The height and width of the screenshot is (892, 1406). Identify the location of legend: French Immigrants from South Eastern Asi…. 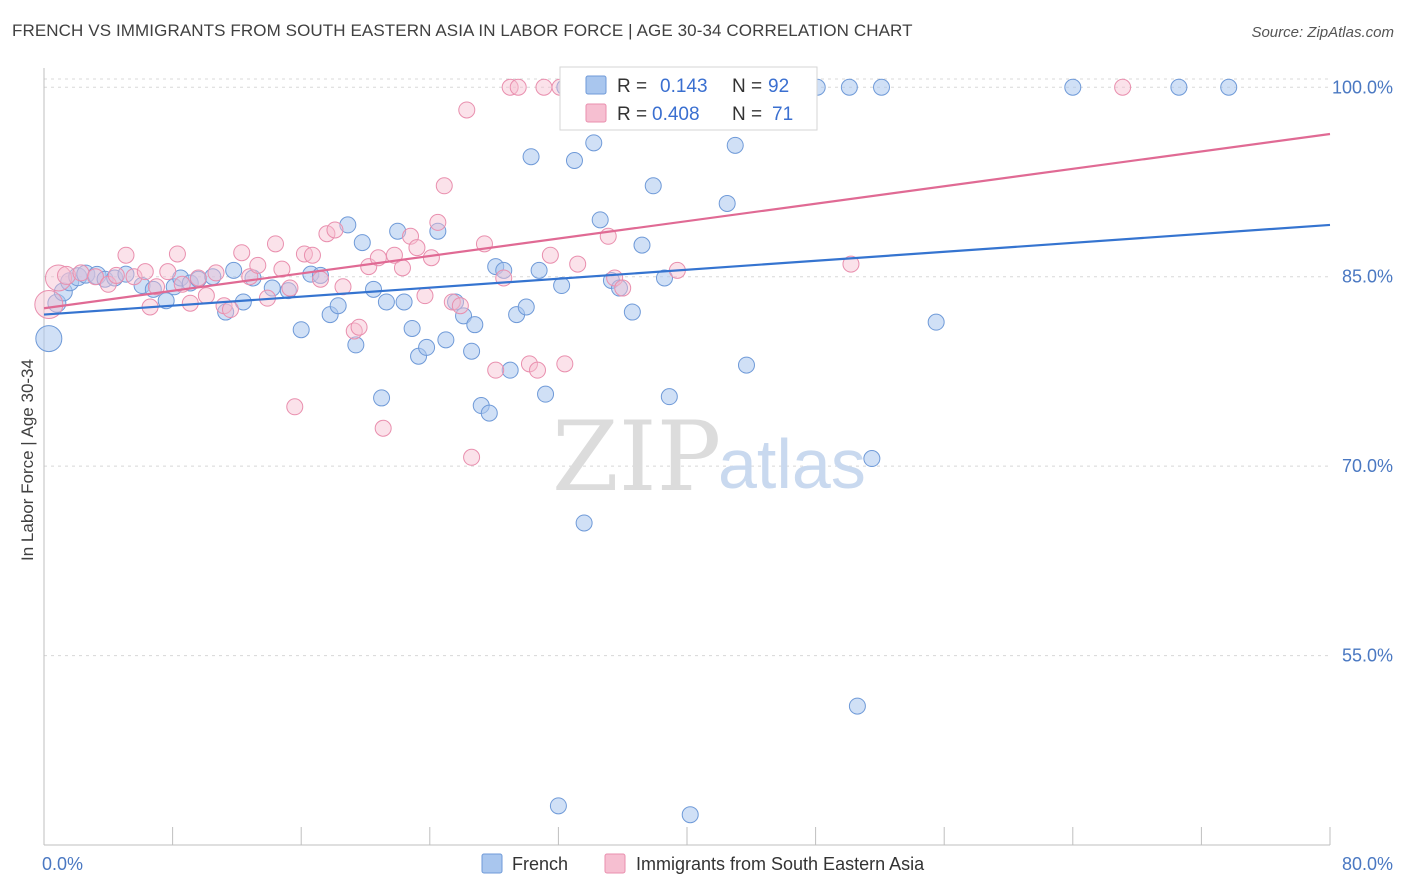
(703, 863).